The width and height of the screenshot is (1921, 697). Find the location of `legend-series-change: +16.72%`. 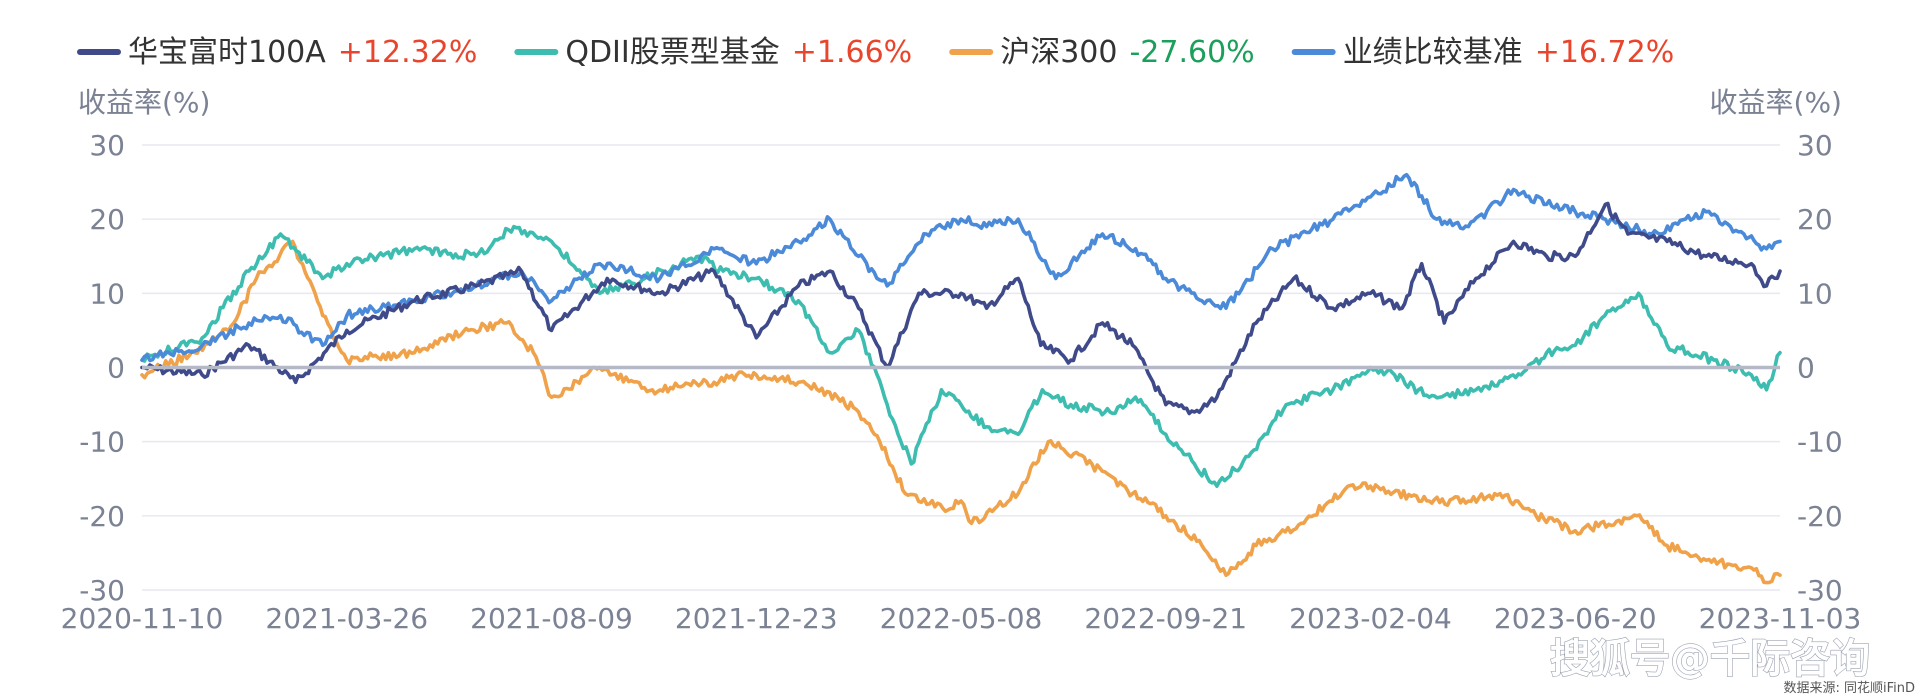

legend-series-change: +16.72% is located at coordinates (1605, 52).